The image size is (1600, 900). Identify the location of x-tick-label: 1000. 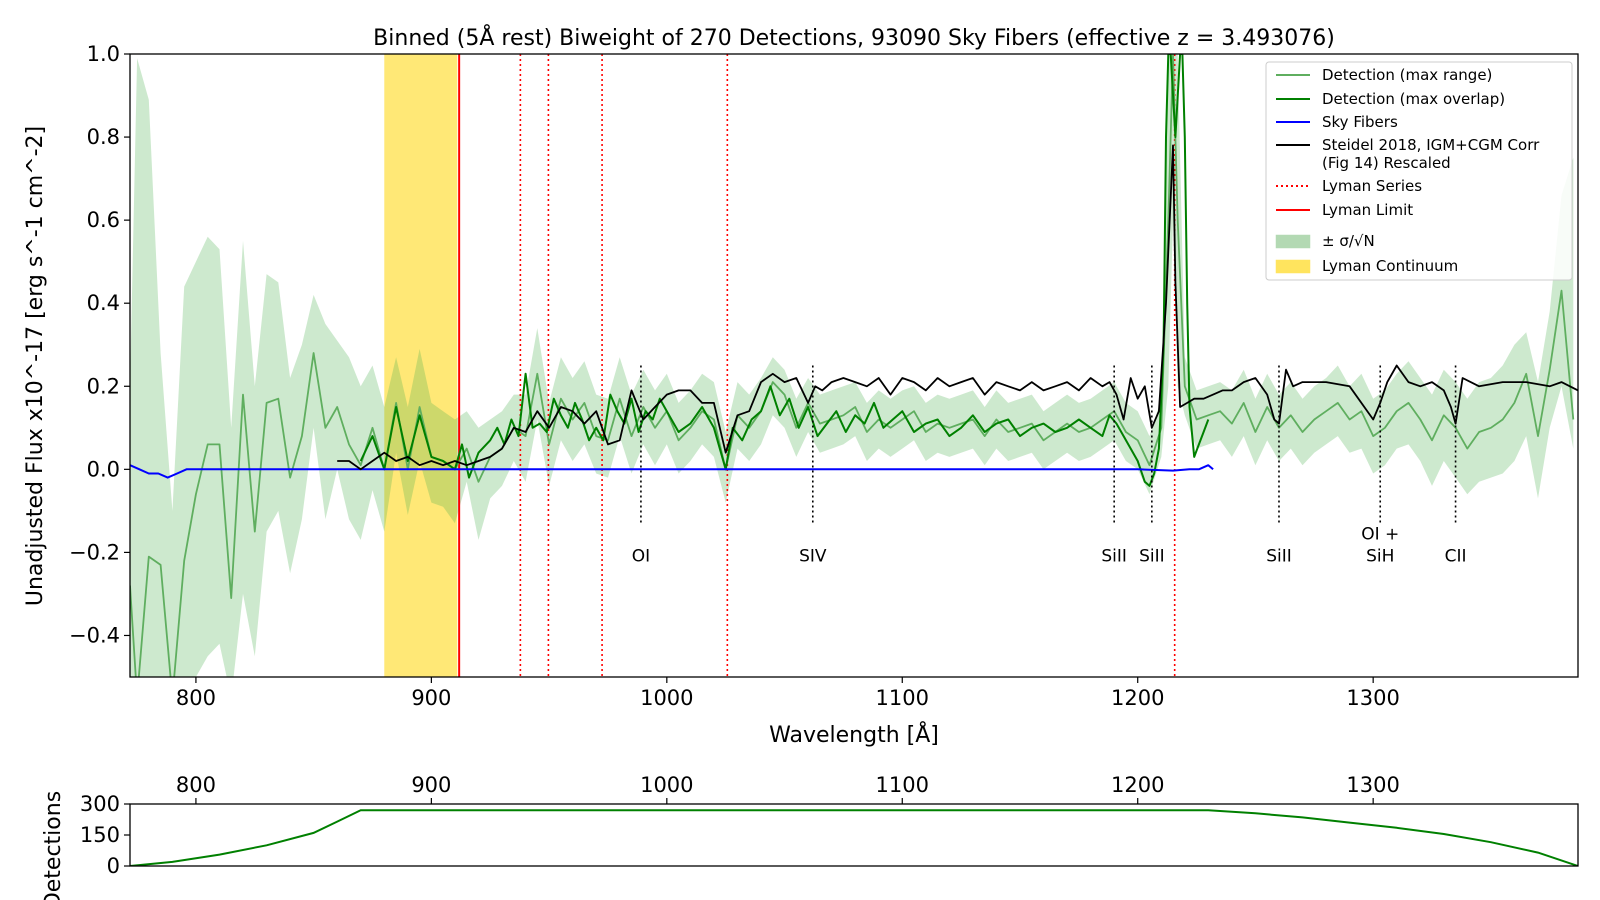
(666, 698).